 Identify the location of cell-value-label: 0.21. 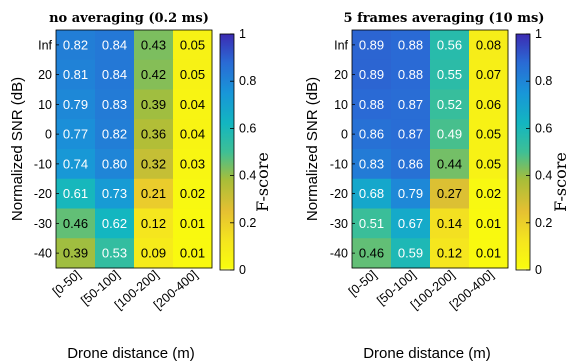
(153, 193).